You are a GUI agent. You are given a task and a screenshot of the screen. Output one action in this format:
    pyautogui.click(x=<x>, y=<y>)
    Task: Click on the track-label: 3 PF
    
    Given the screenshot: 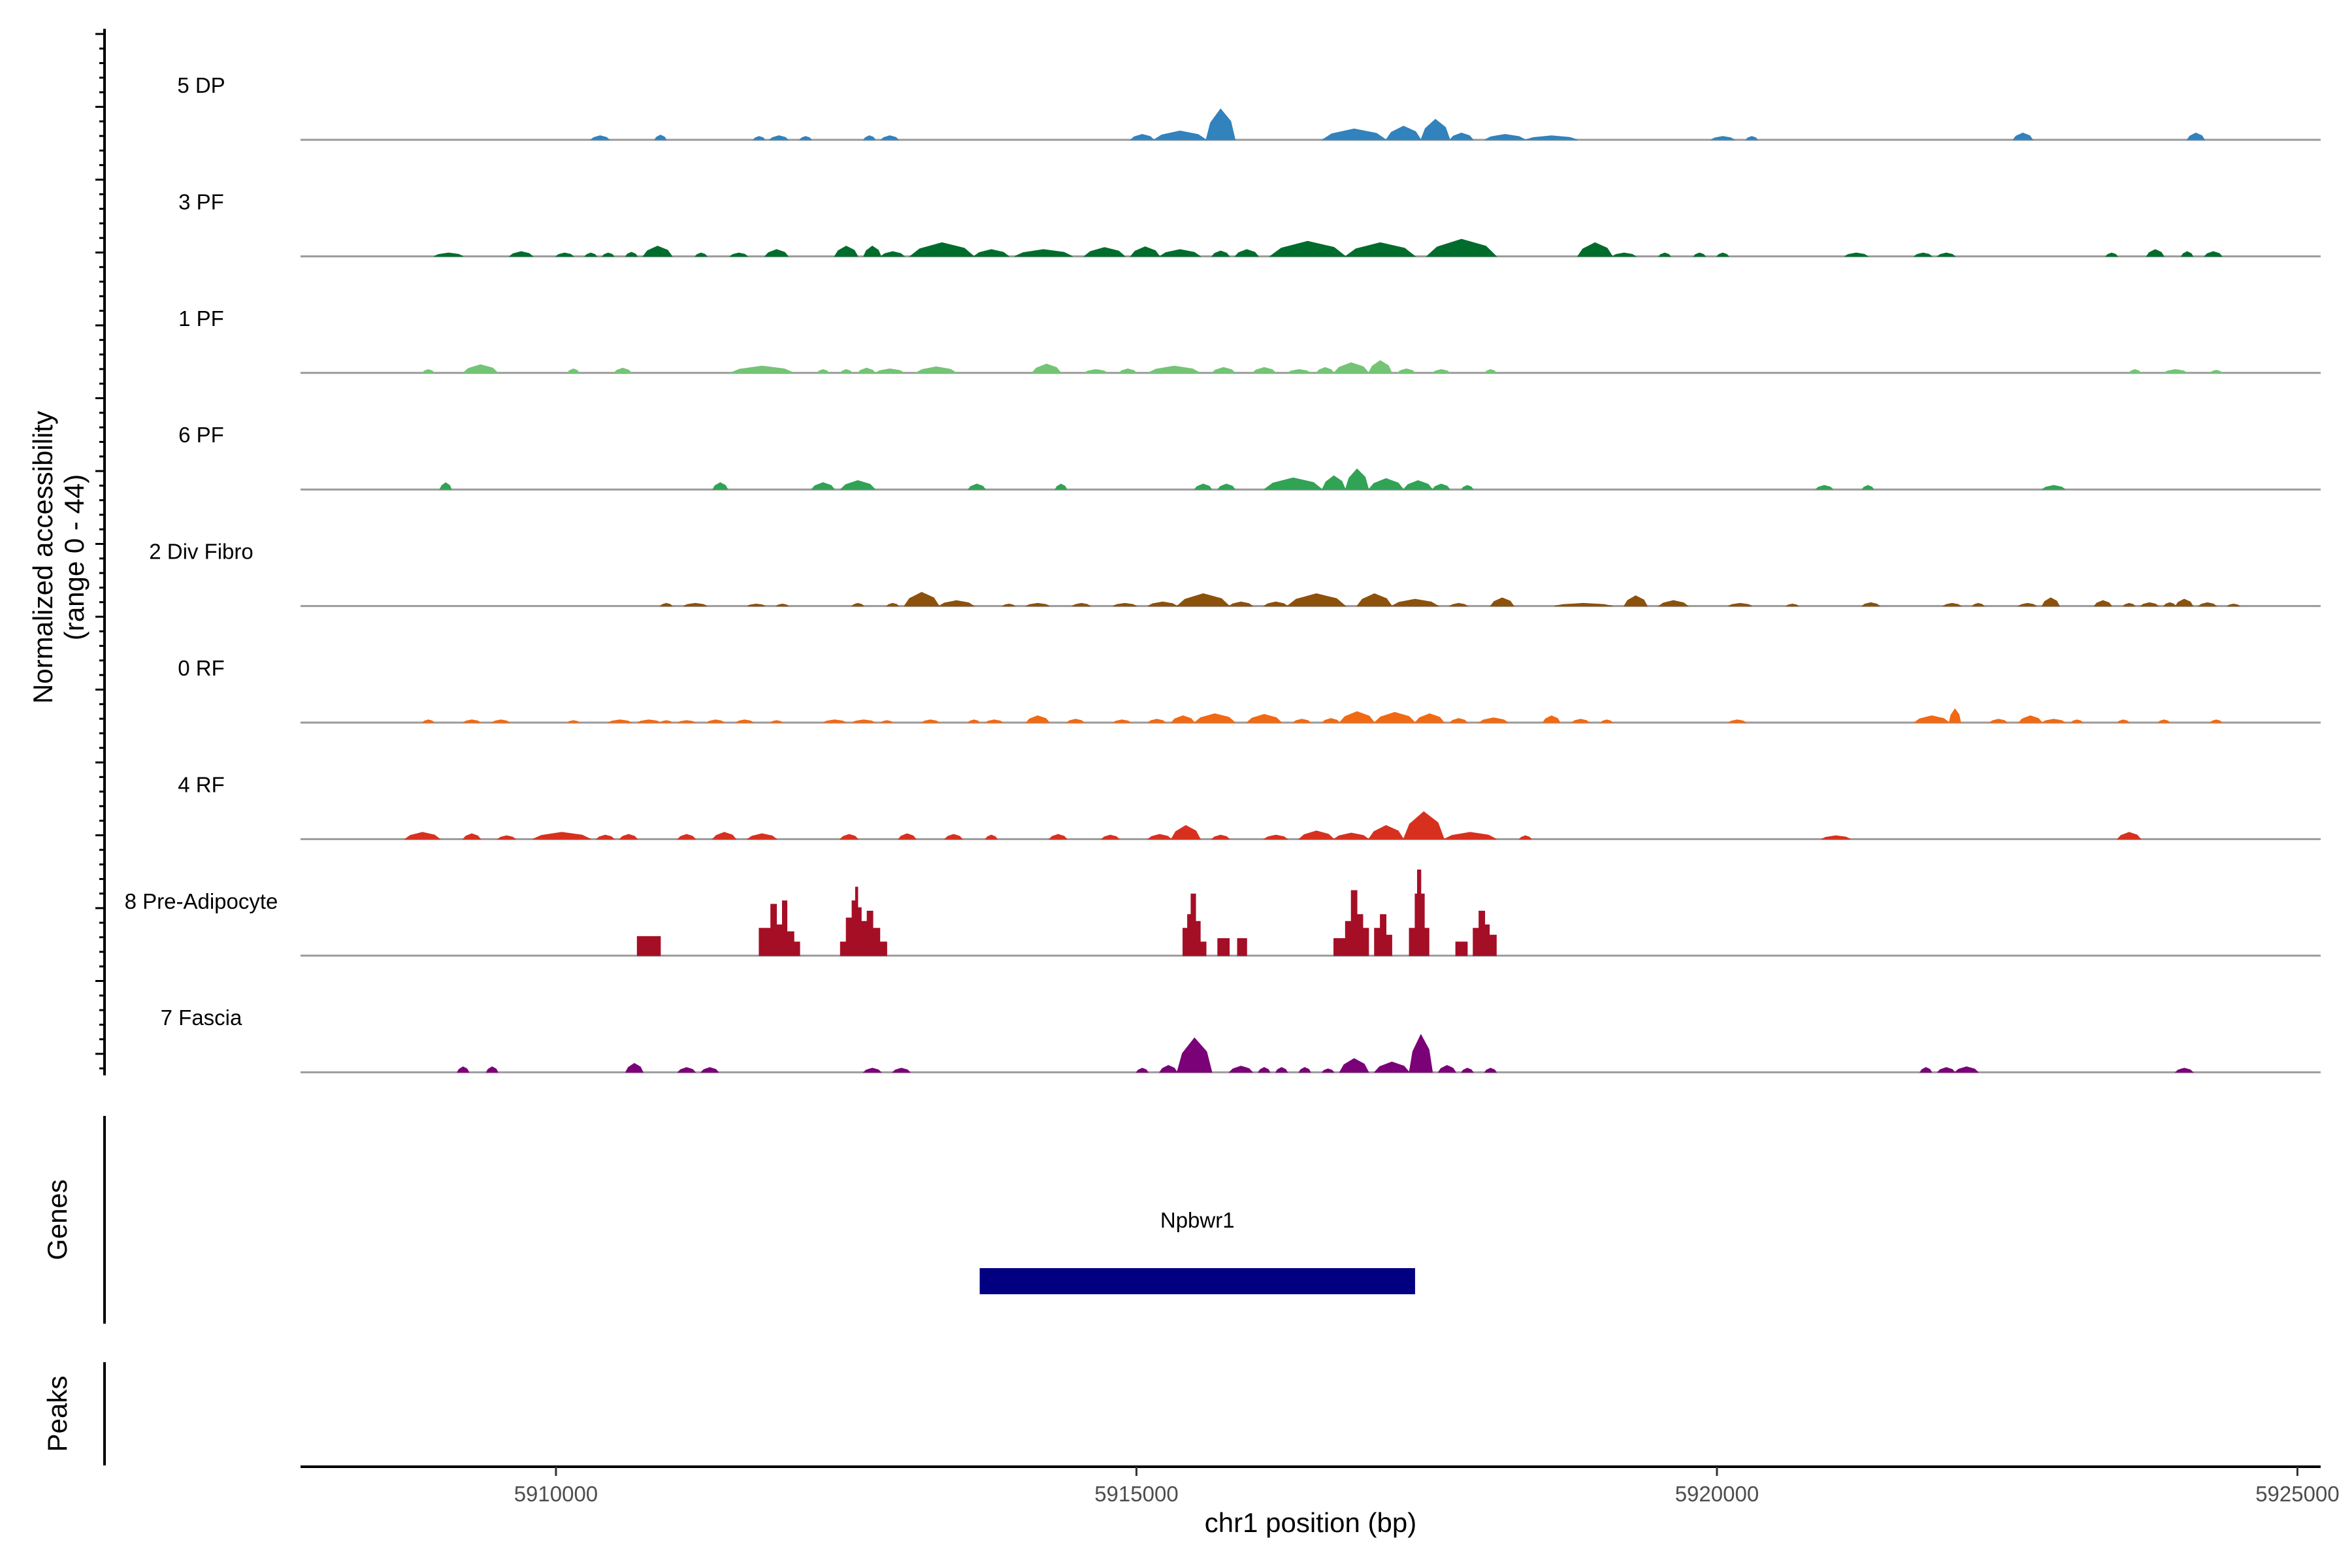 What is the action you would take?
    pyautogui.click(x=201, y=201)
    